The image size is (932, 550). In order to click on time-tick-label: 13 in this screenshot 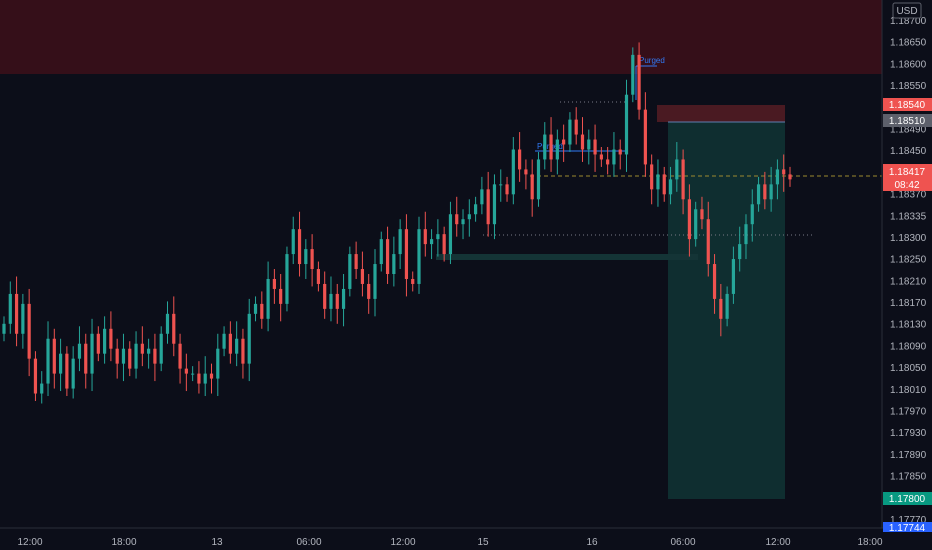, I will do `click(217, 542)`.